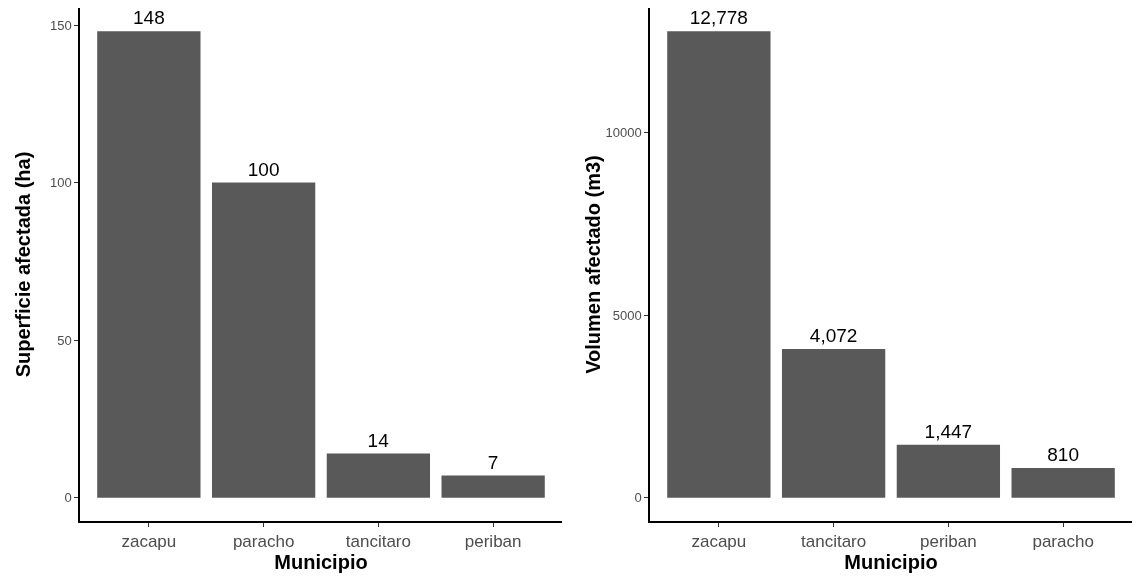 This screenshot has height=581, width=1140. I want to click on y-tick-label: 100, so click(60, 183).